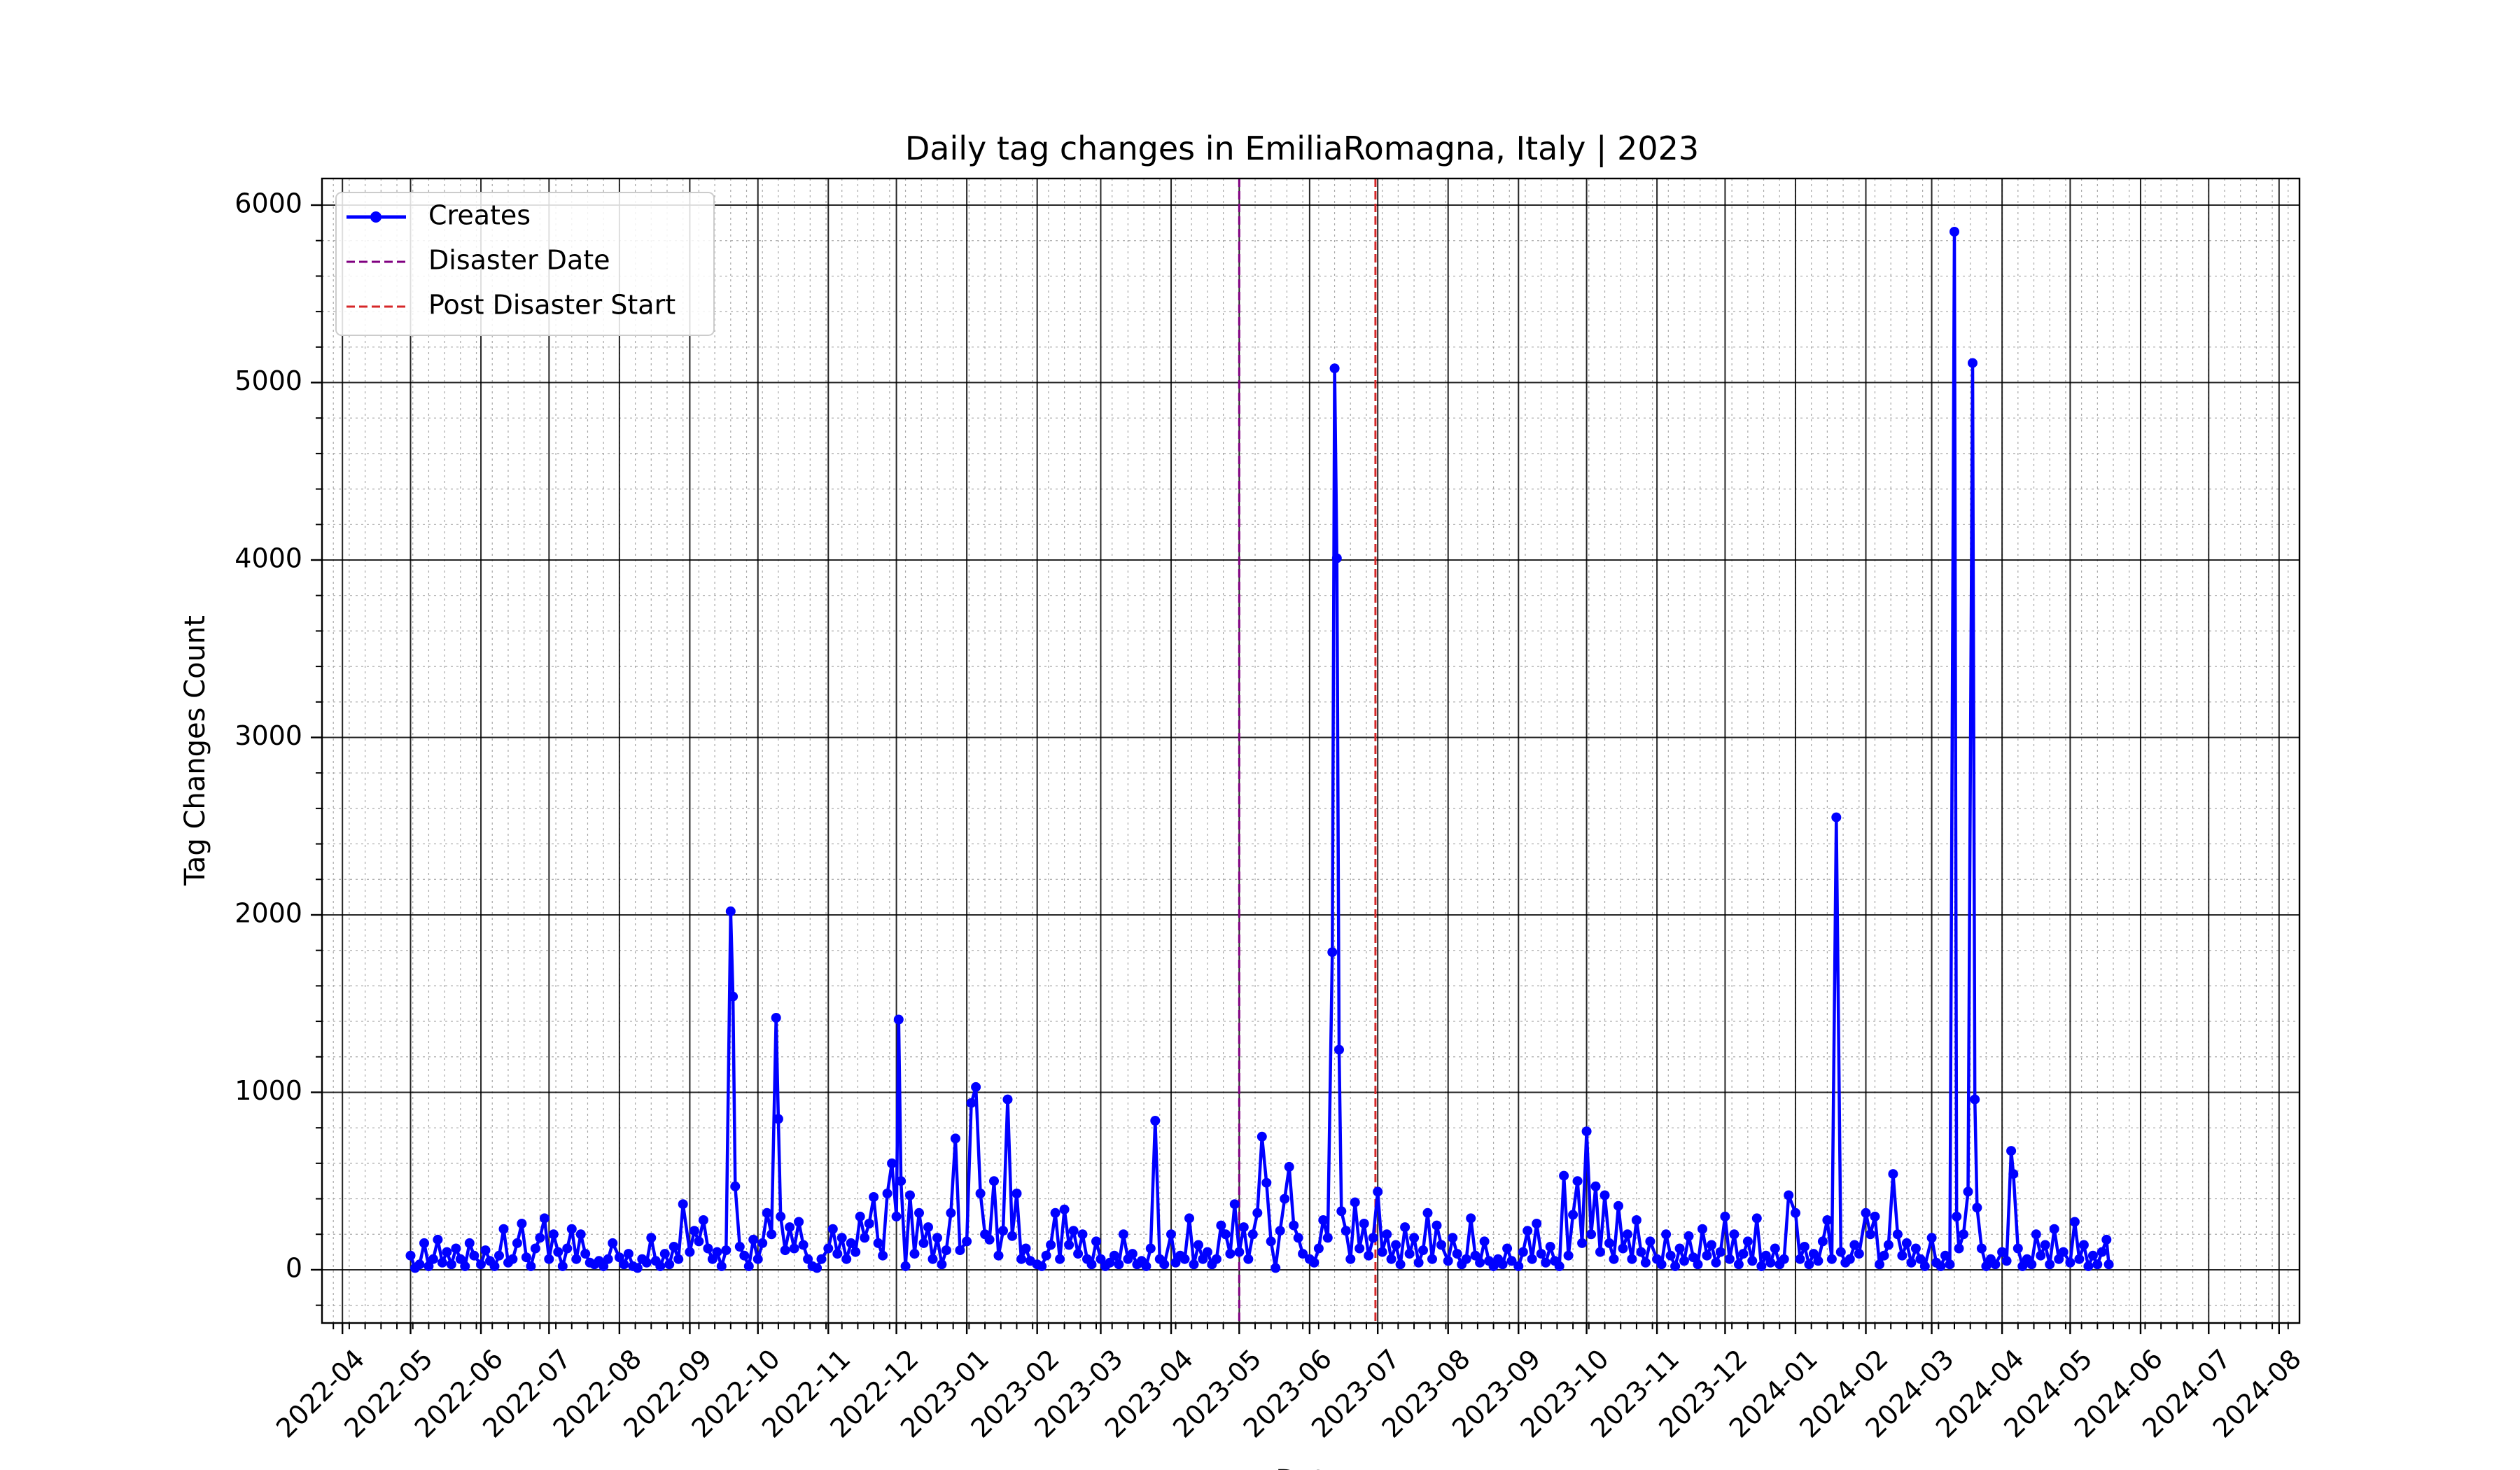 This screenshot has height=1470, width=2520. What do you see at coordinates (511, 305) in the screenshot?
I see `legend-entry-post-disaster-start: Post Disaster Start` at bounding box center [511, 305].